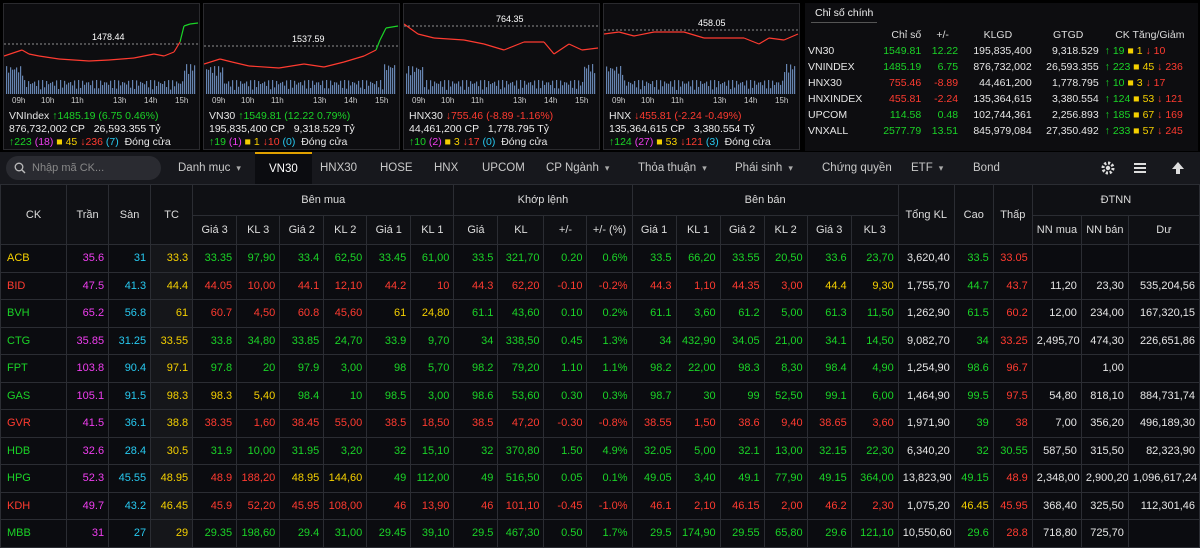  Describe the element at coordinates (71, 142) in the screenshot. I see `ref-count: 45` at that location.